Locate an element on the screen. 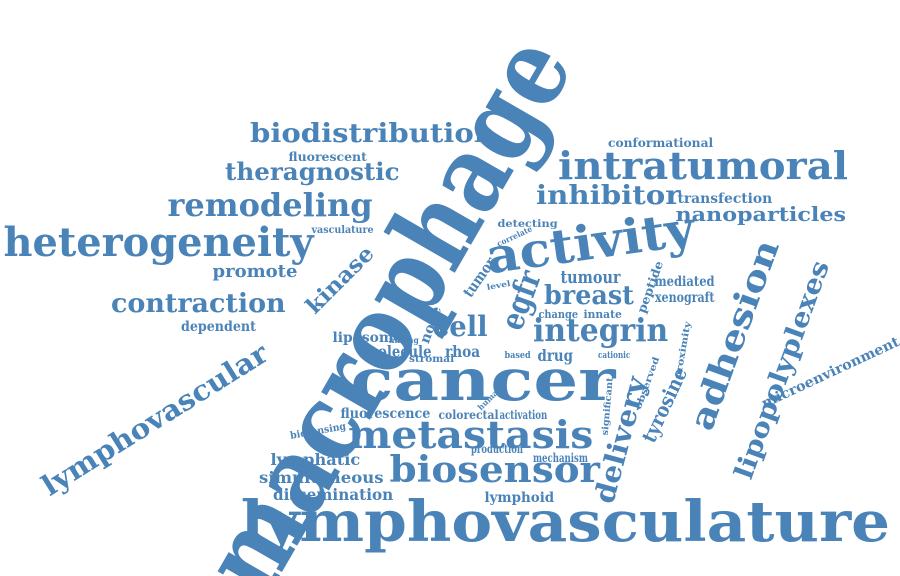  word-fluorescence: fluorescence is located at coordinates (385, 414).